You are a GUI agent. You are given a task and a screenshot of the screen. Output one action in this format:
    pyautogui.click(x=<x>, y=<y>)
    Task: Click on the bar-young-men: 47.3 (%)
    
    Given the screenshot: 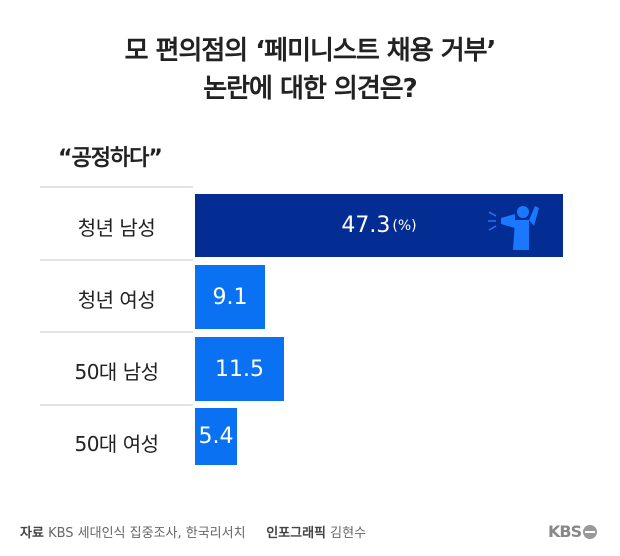 What is the action you would take?
    pyautogui.click(x=379, y=225)
    